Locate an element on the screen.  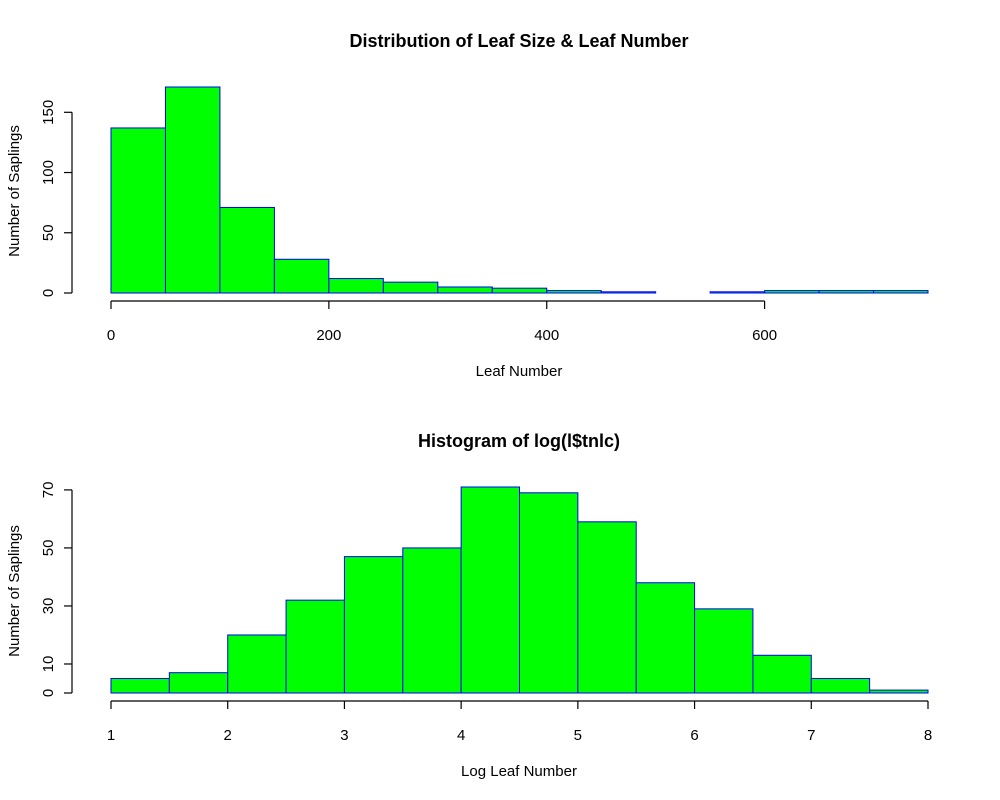
x-tick-label: 8 is located at coordinates (928, 735).